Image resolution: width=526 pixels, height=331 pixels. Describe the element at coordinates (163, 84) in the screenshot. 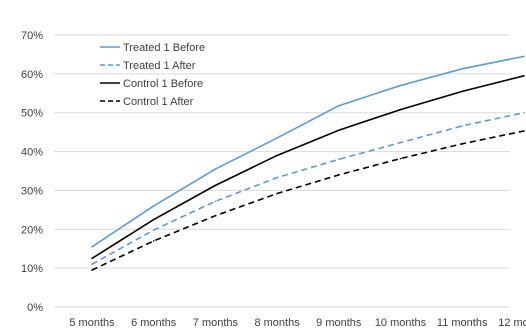

I see `legend-label: Control 1 Before` at that location.